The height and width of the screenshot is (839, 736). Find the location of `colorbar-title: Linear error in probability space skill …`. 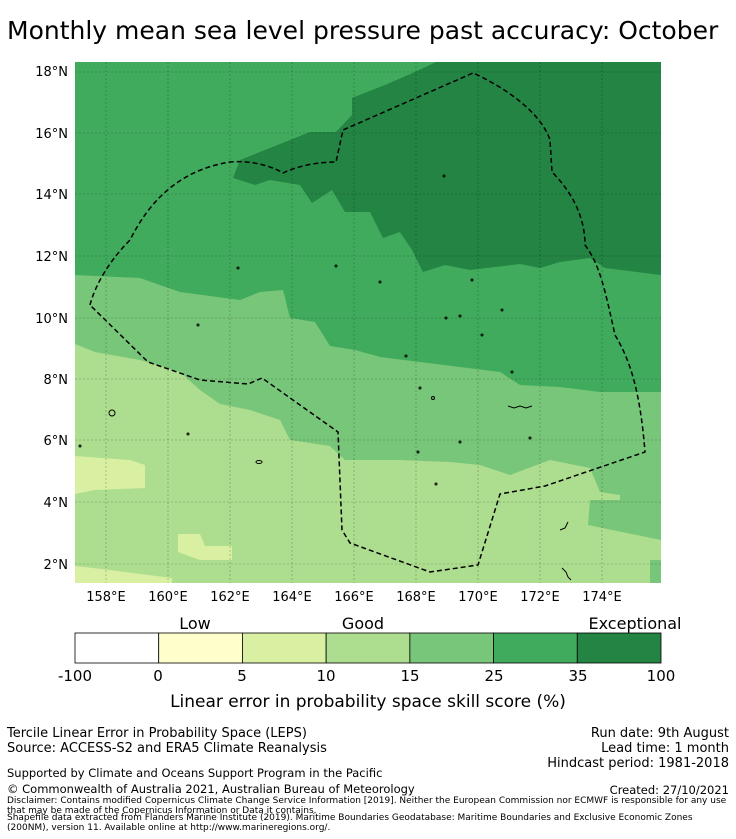

colorbar-title: Linear error in probability space skill … is located at coordinates (368, 702).